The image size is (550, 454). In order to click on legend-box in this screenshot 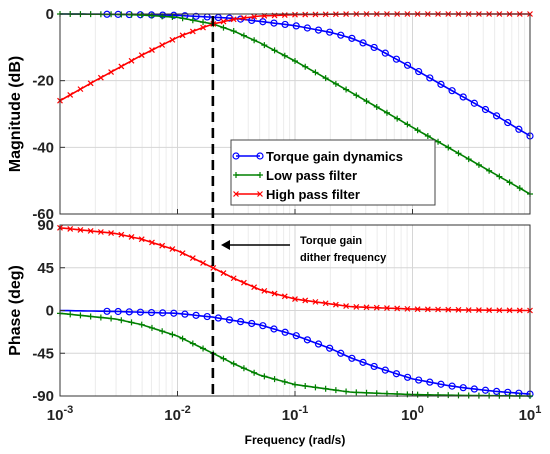, I will do `click(333, 172)`.